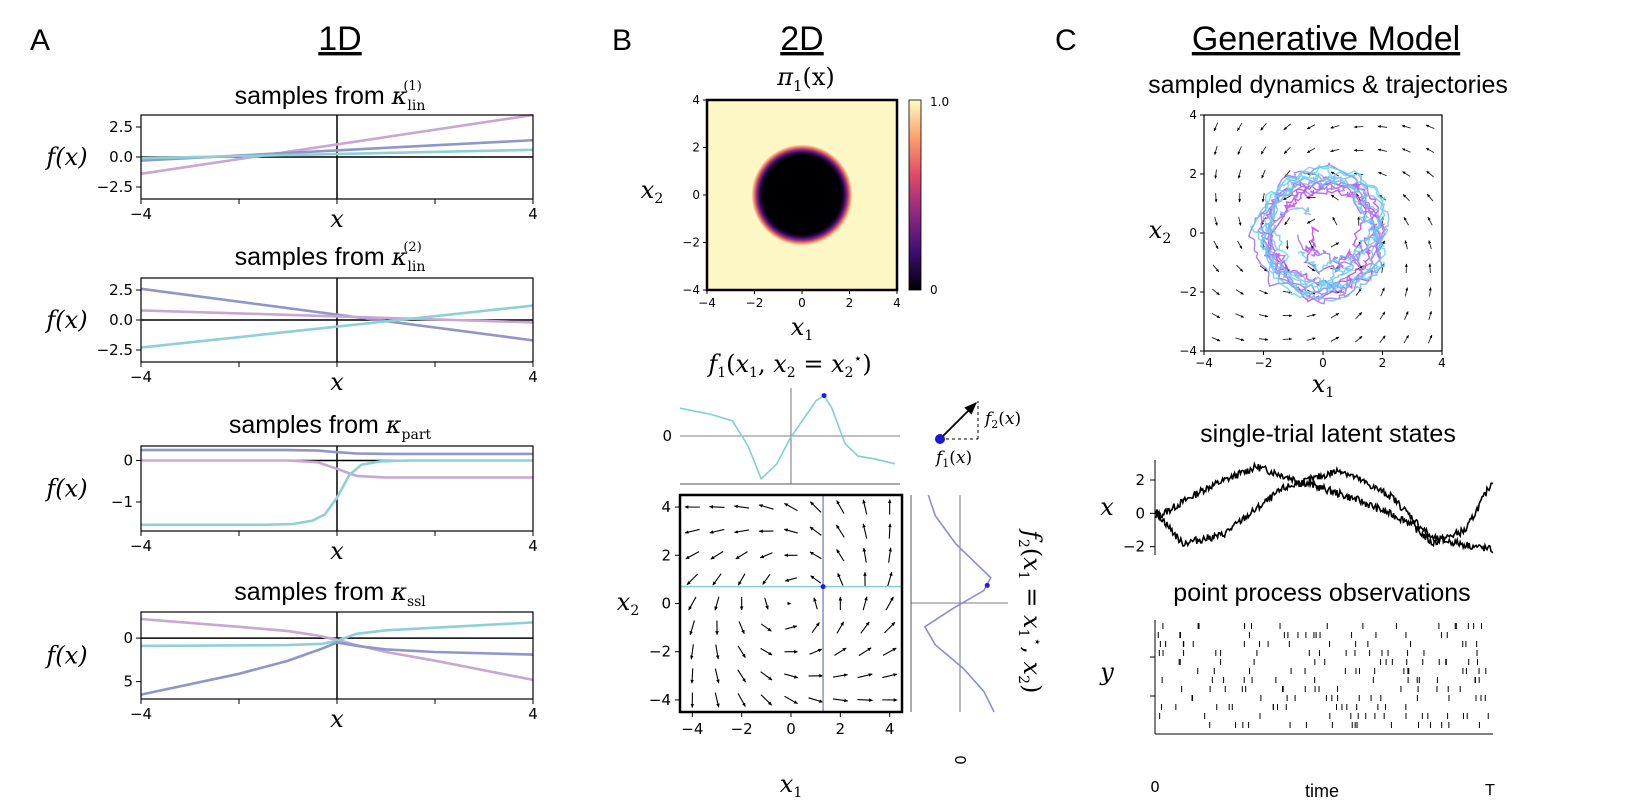  Describe the element at coordinates (1107, 507) in the screenshot. I see `c2-ylabel: x` at that location.